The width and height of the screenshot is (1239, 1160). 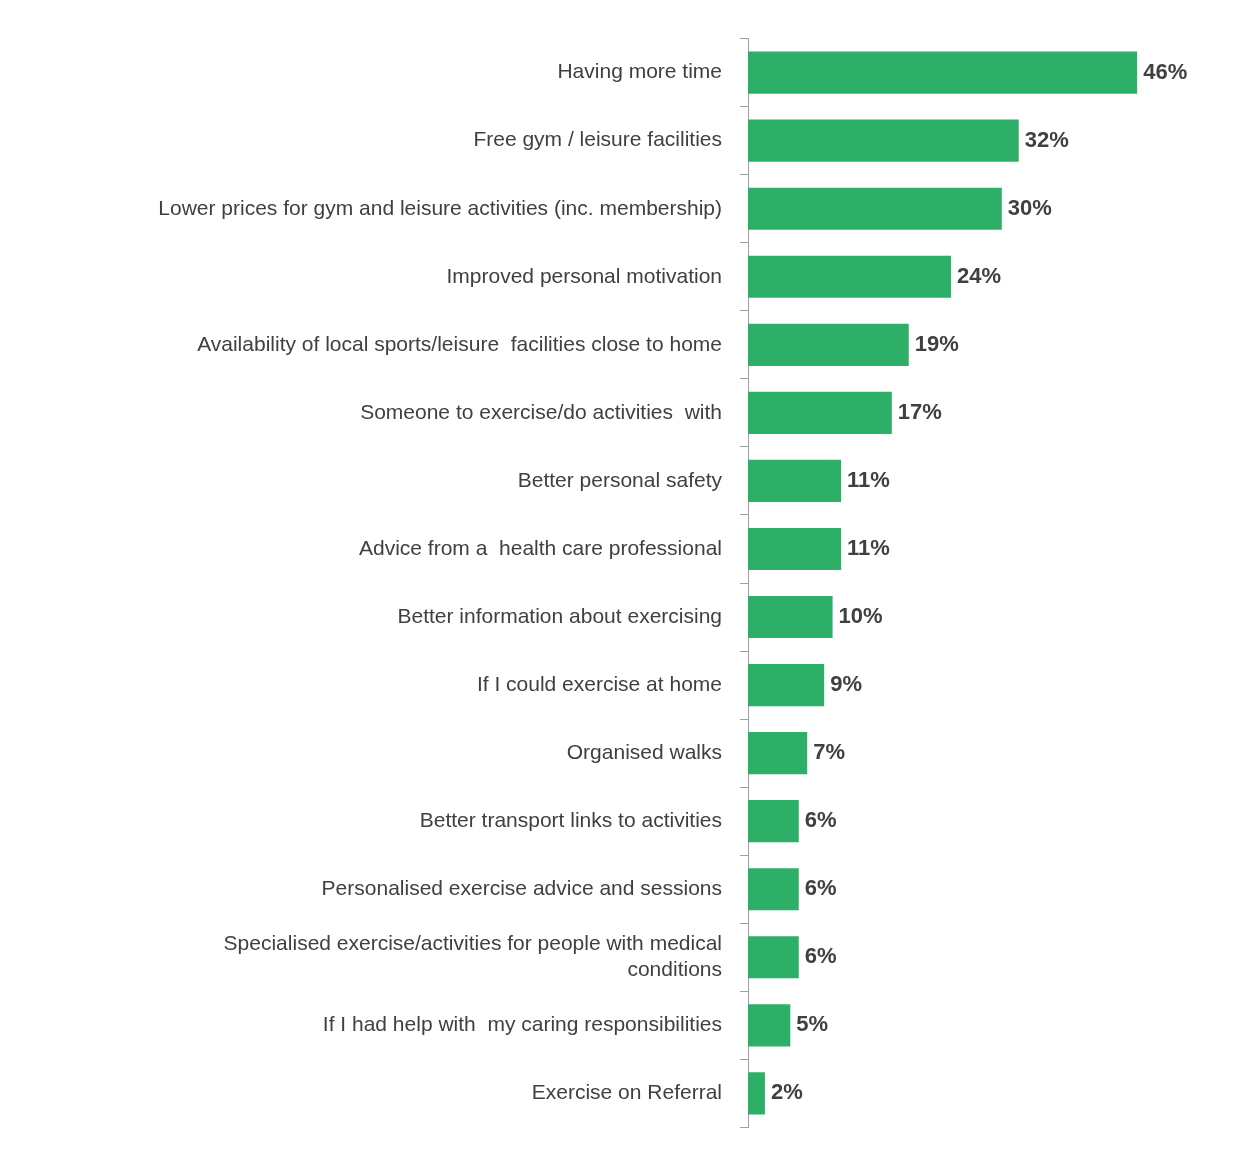 I want to click on y-tick-label: Better transport links to activities, so click(x=570, y=819).